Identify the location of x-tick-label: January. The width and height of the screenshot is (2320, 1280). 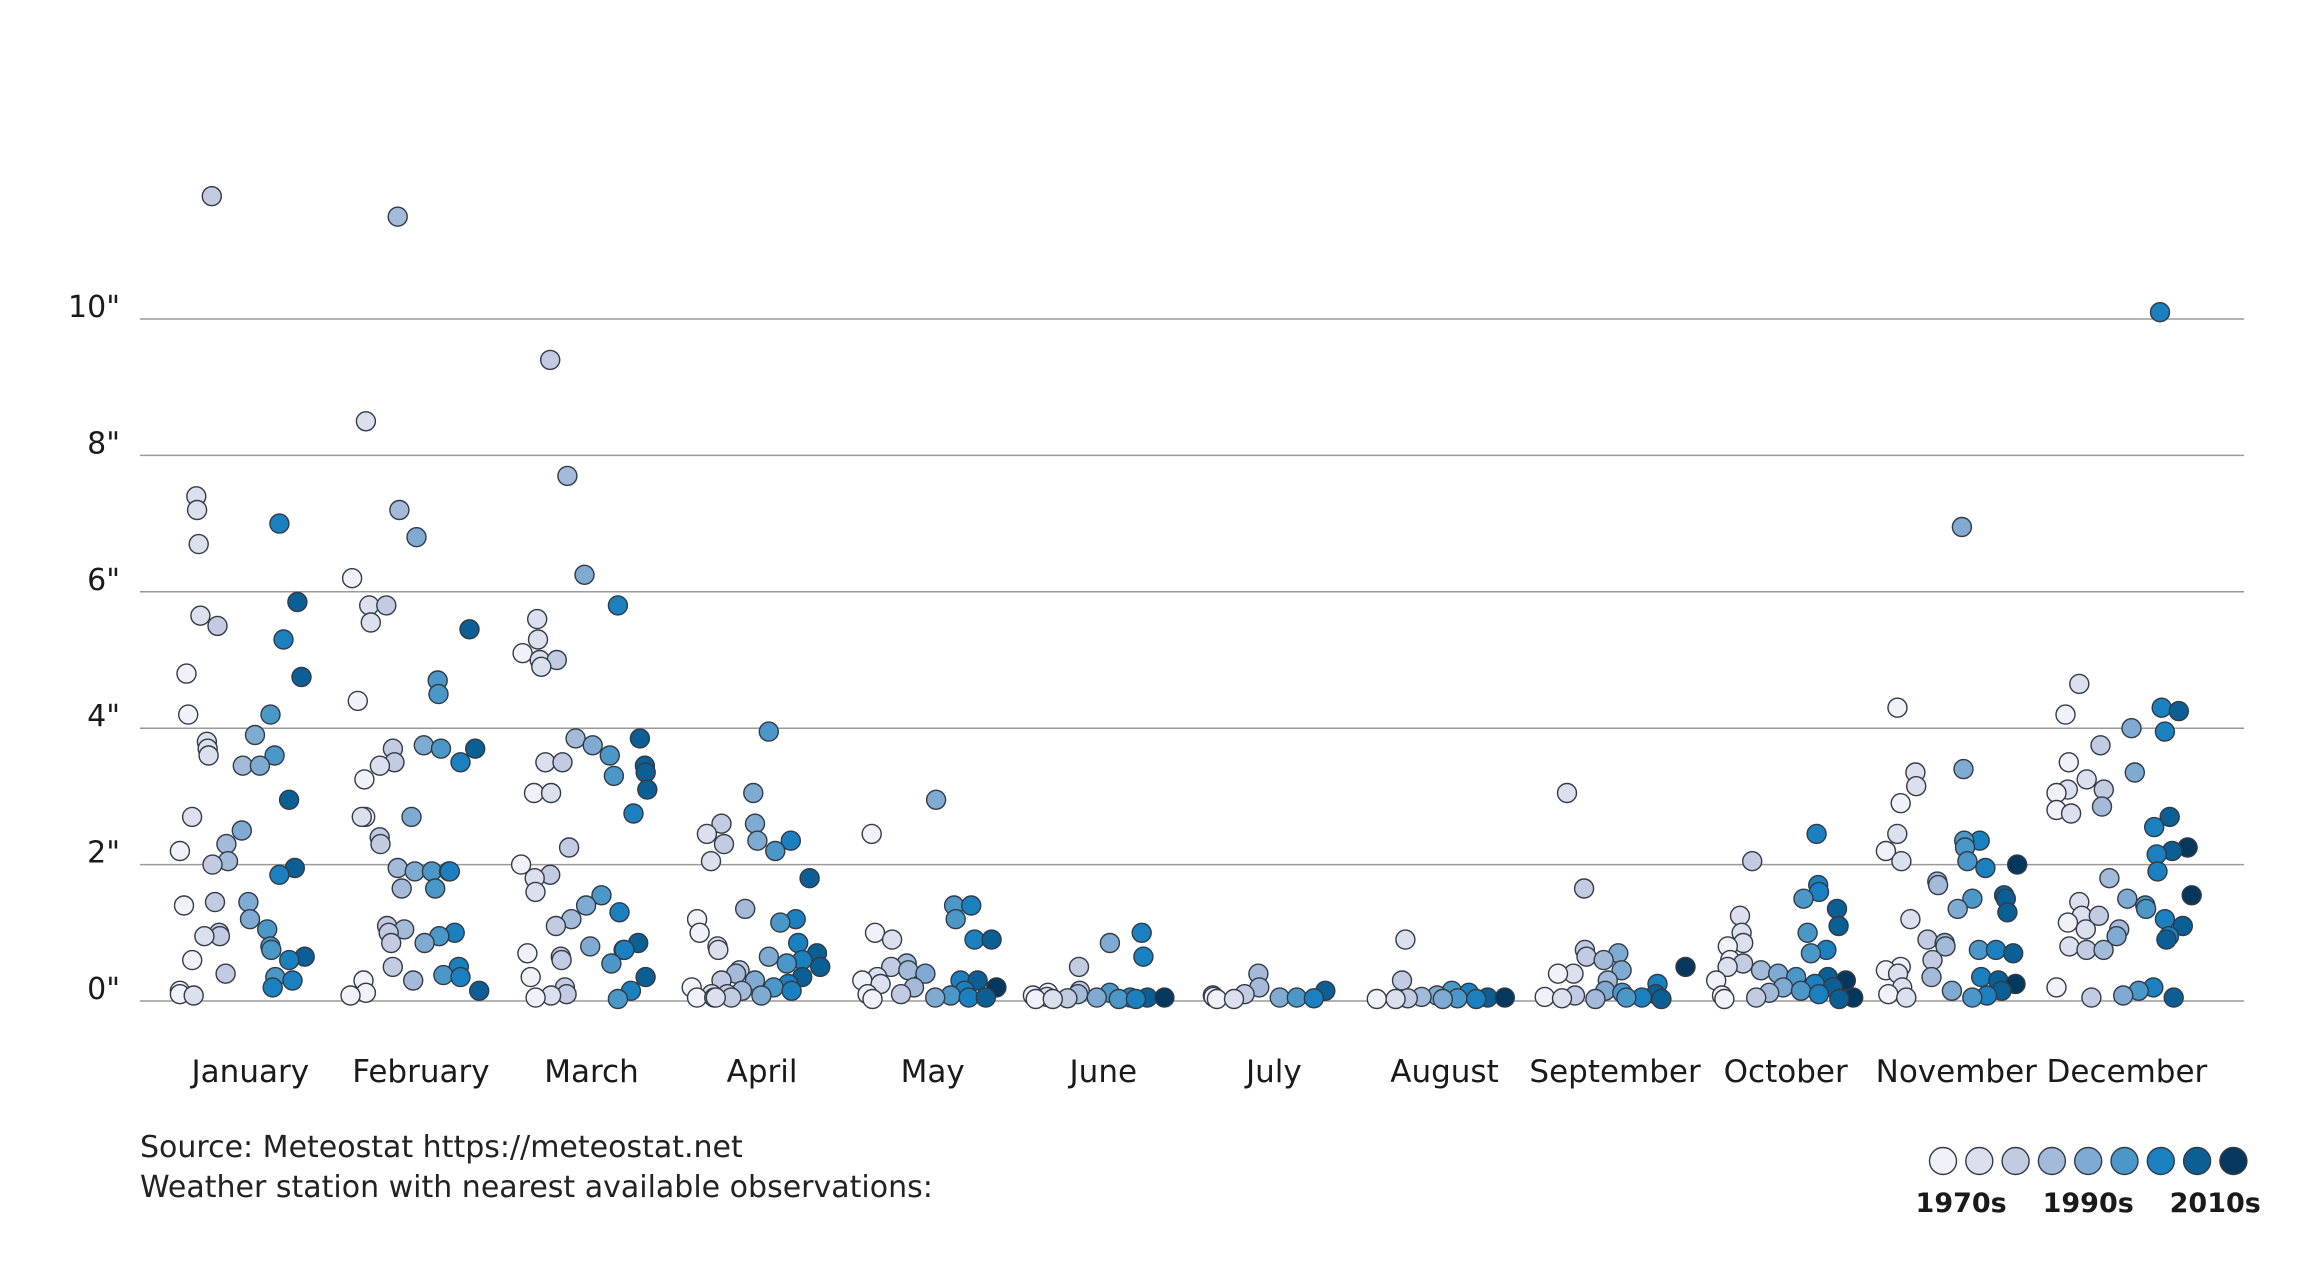
(250, 1072).